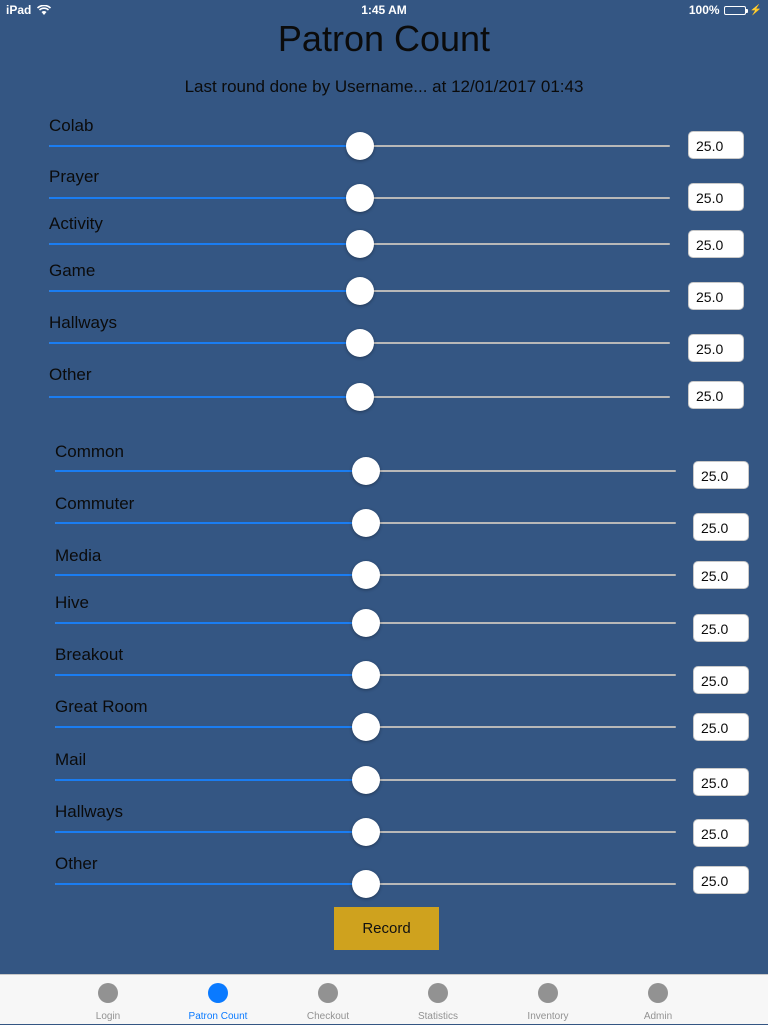  What do you see at coordinates (437, 1016) in the screenshot?
I see `tab-label: Statistics` at bounding box center [437, 1016].